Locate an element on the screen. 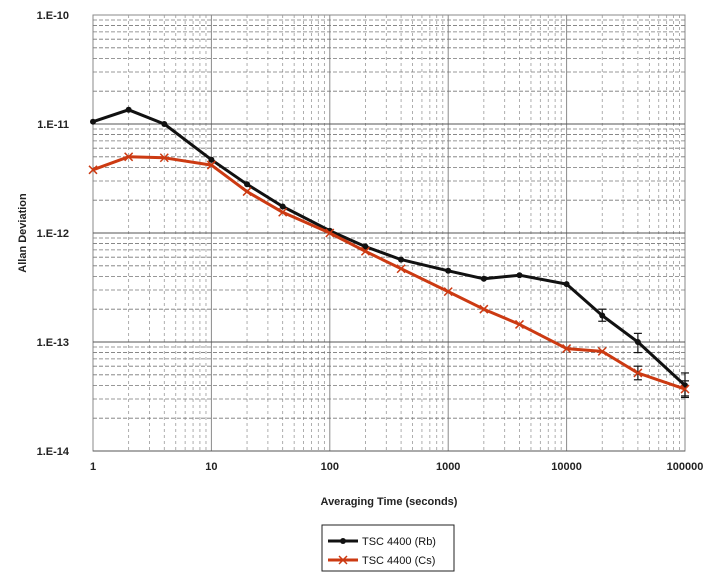  legend-box is located at coordinates (388, 548).